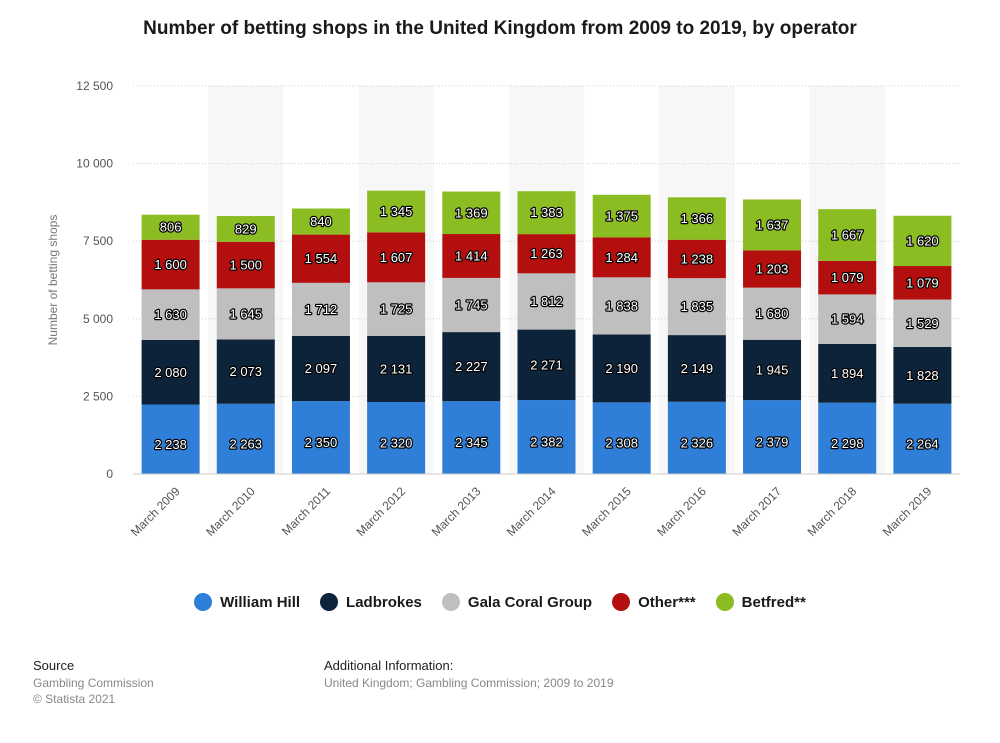 This screenshot has height=743, width=1000. What do you see at coordinates (260, 602) in the screenshot?
I see `legend-label: William Hill` at bounding box center [260, 602].